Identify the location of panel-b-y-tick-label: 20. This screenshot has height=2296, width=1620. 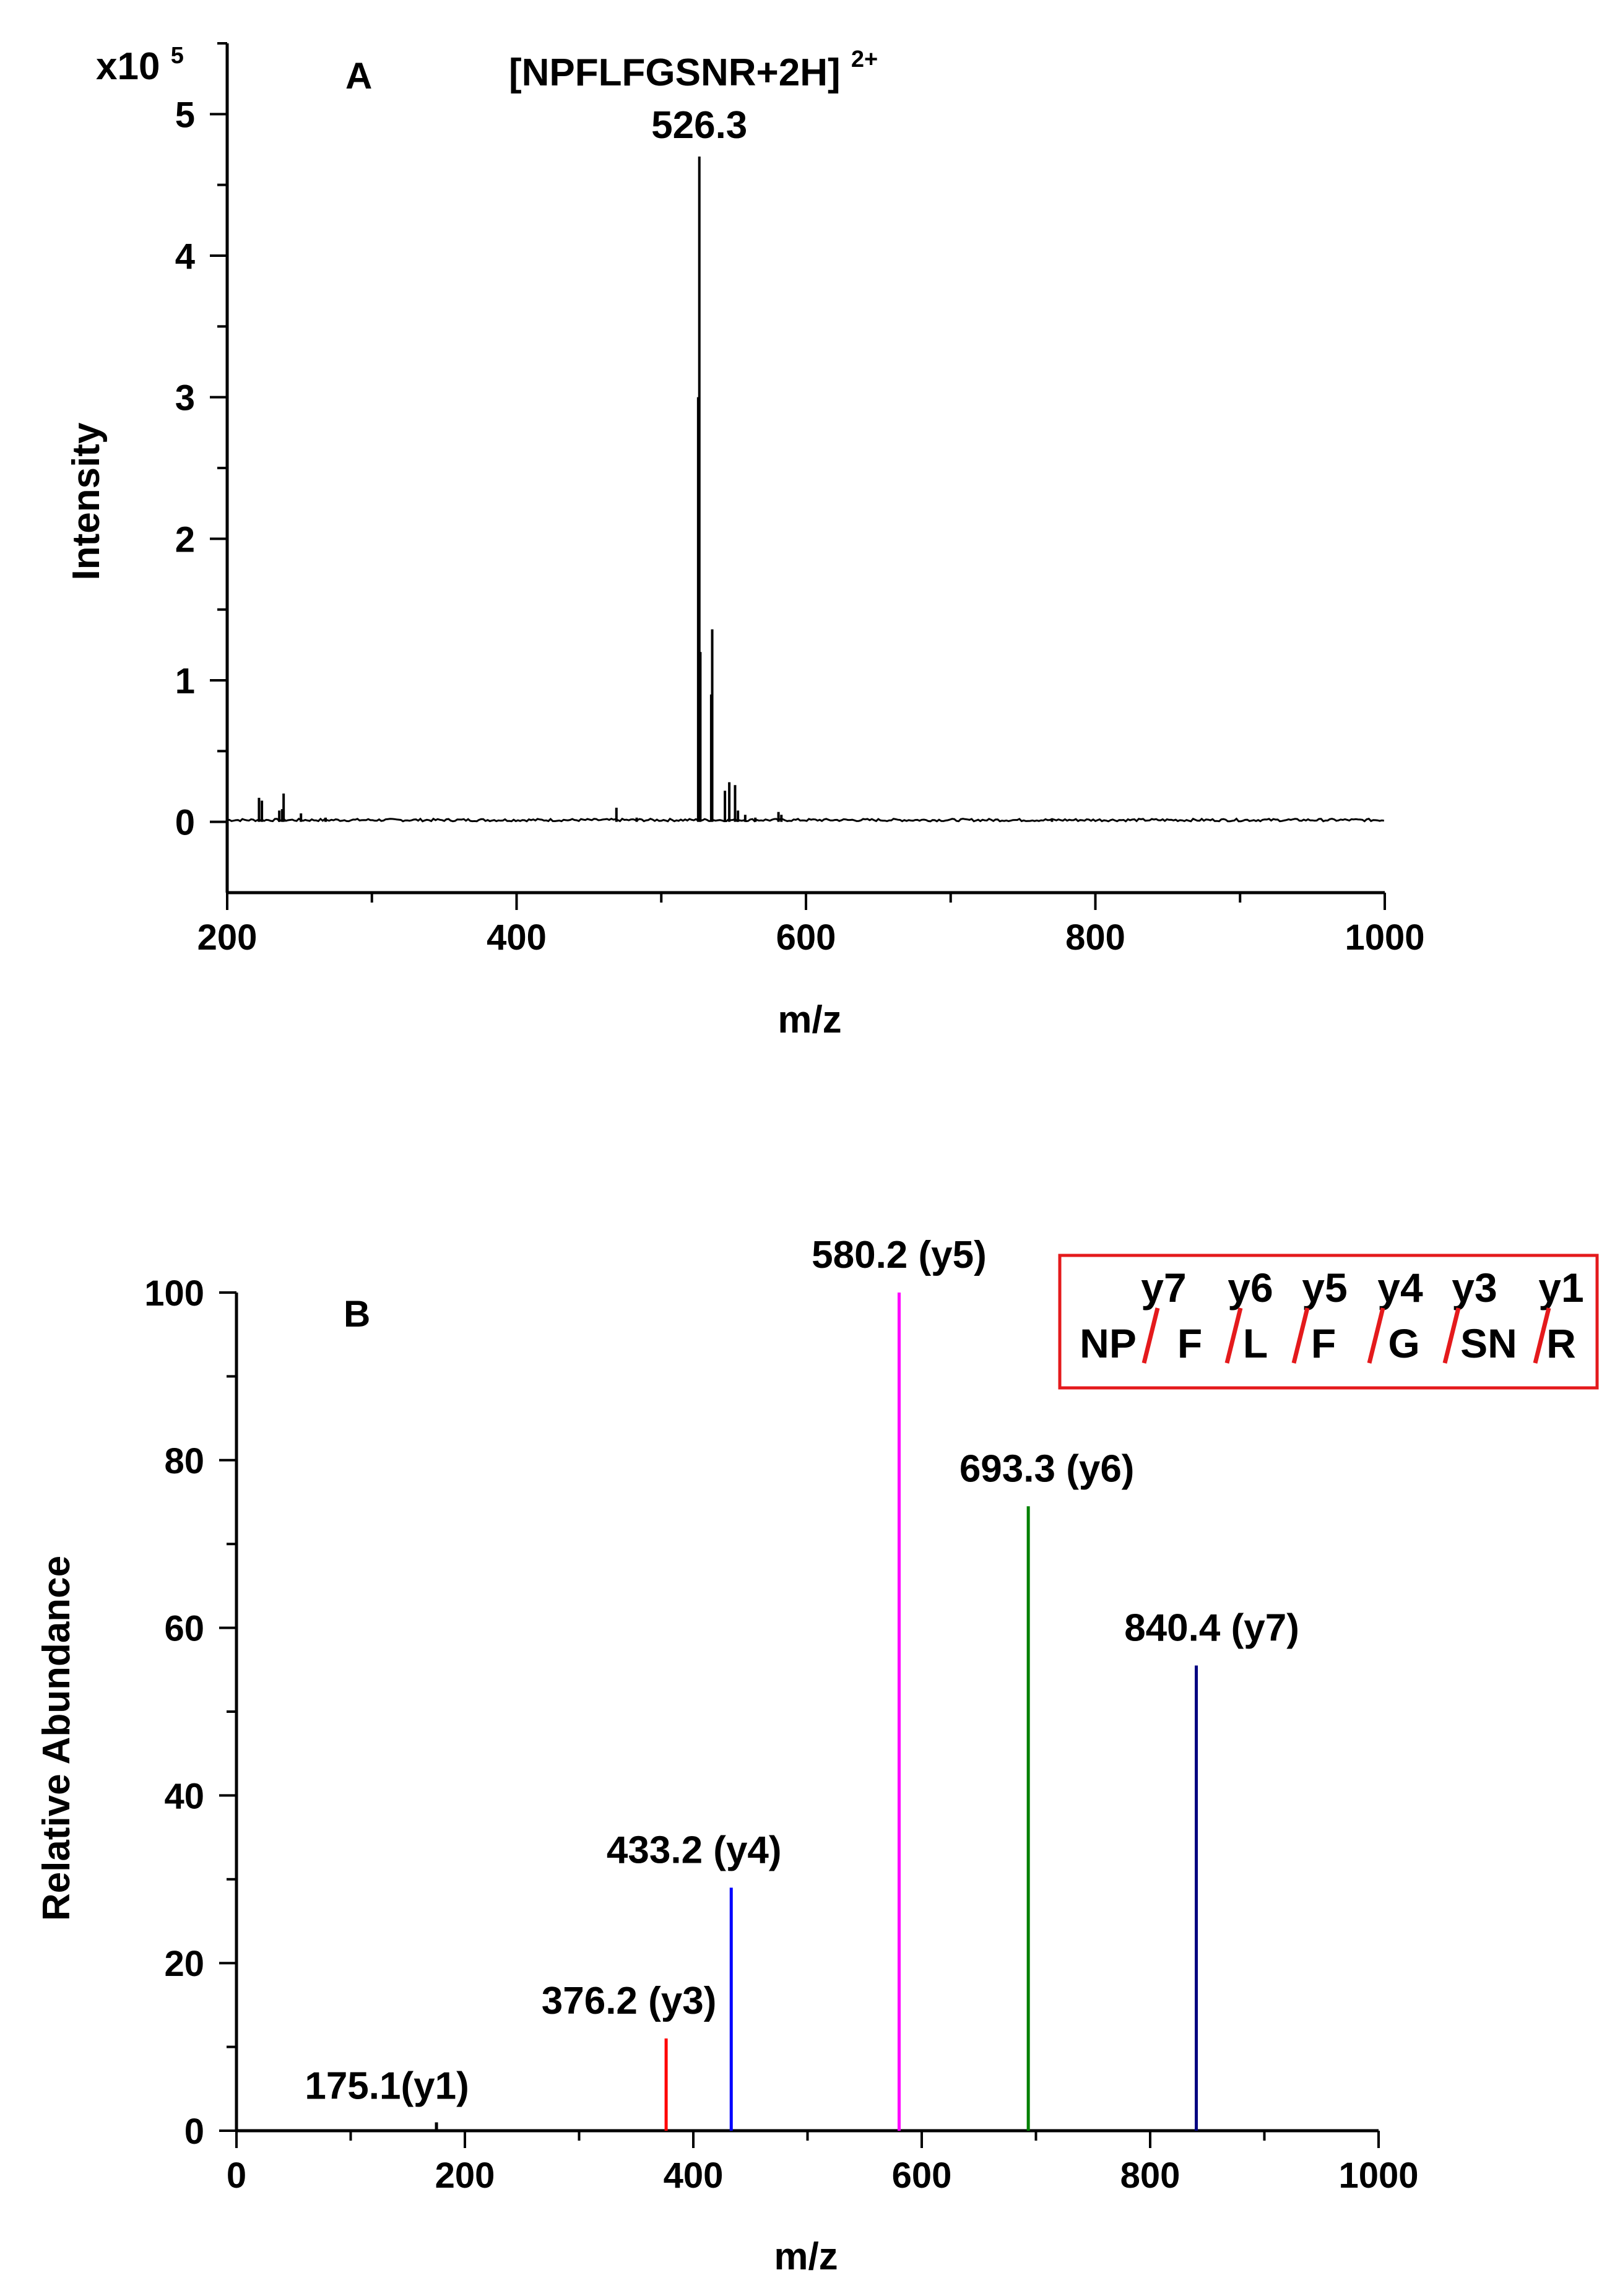
(184, 1964).